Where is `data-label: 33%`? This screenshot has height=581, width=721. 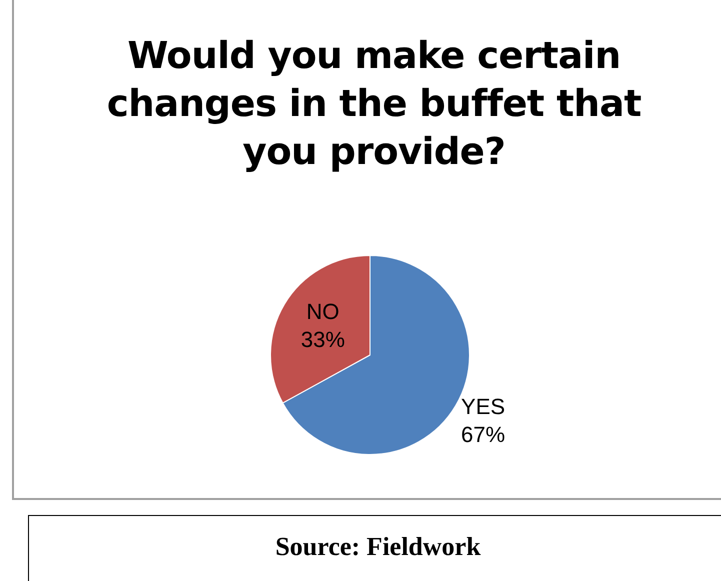
data-label: 33% is located at coordinates (322, 339).